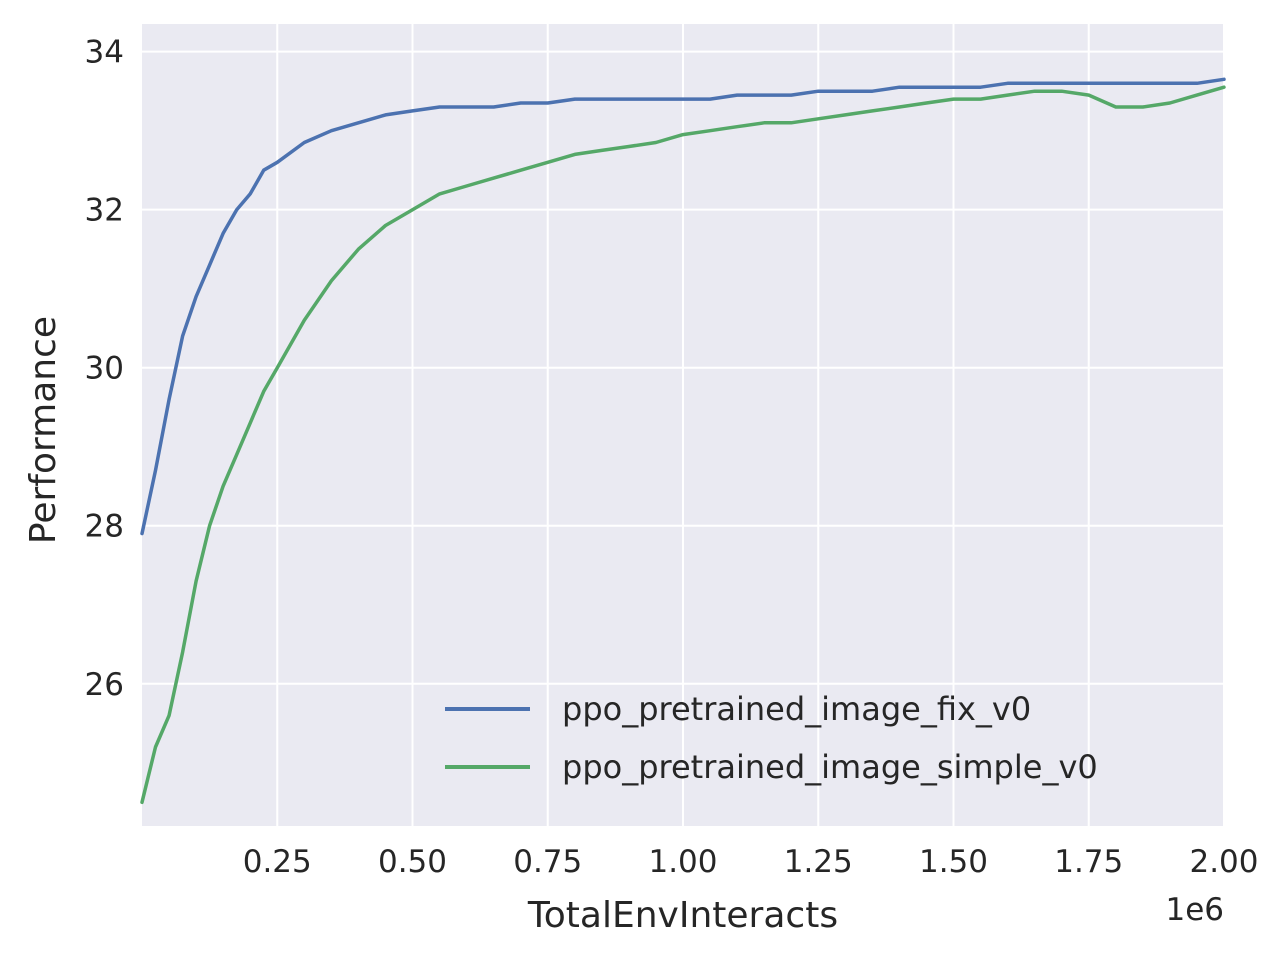 This screenshot has width=1280, height=960. Describe the element at coordinates (43, 430) in the screenshot. I see `y-axis-label: Performance` at that location.